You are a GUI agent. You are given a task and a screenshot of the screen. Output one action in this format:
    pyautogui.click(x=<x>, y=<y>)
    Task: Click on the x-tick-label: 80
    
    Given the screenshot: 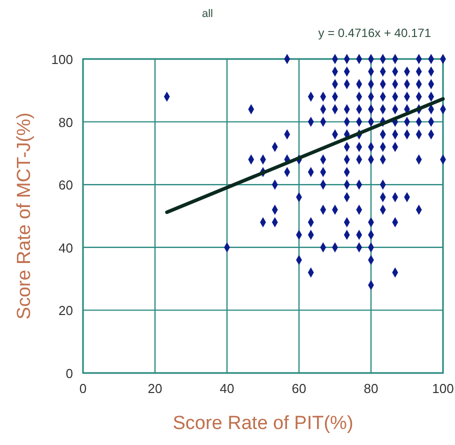 What is the action you would take?
    pyautogui.click(x=371, y=388)
    